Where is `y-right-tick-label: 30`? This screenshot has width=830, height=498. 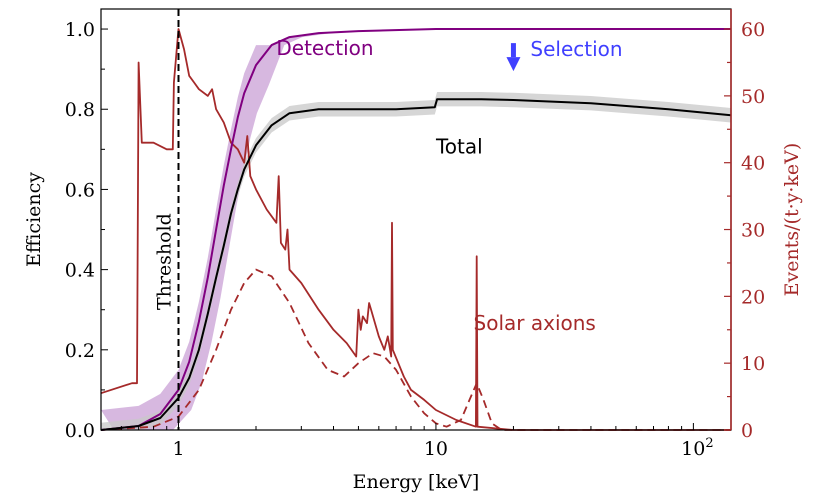
y-right-tick-label: 30 is located at coordinates (753, 231).